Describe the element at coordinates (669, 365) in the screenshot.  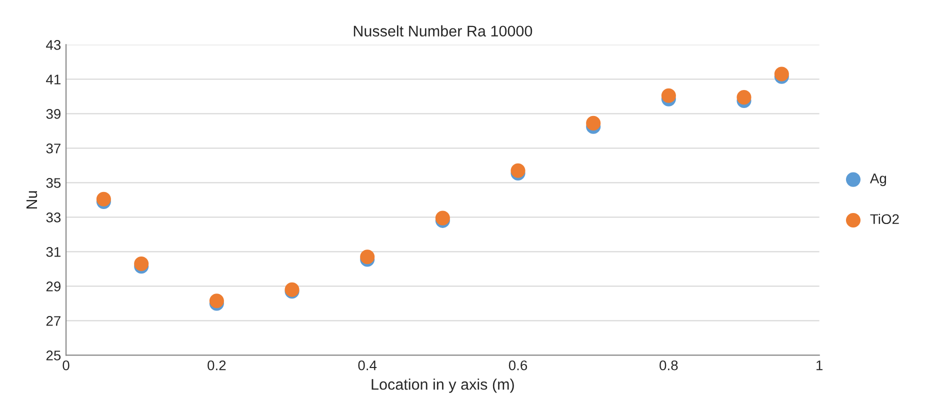
I see `x-tick-label: 0.8` at that location.